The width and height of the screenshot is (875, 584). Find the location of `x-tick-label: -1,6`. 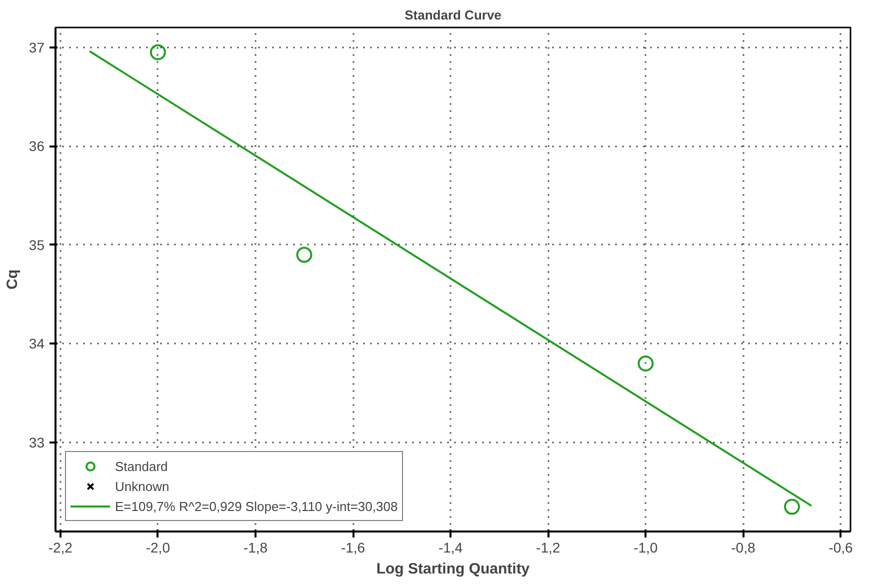

x-tick-label: -1,6 is located at coordinates (353, 548).